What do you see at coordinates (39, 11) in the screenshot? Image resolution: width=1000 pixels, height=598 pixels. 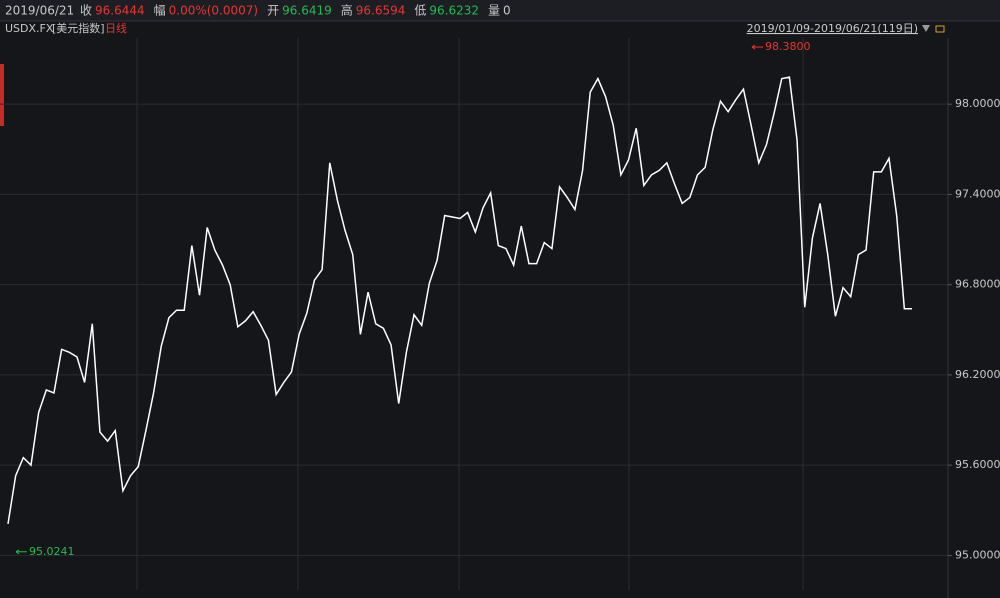 I see `date: 2019/06/21` at bounding box center [39, 11].